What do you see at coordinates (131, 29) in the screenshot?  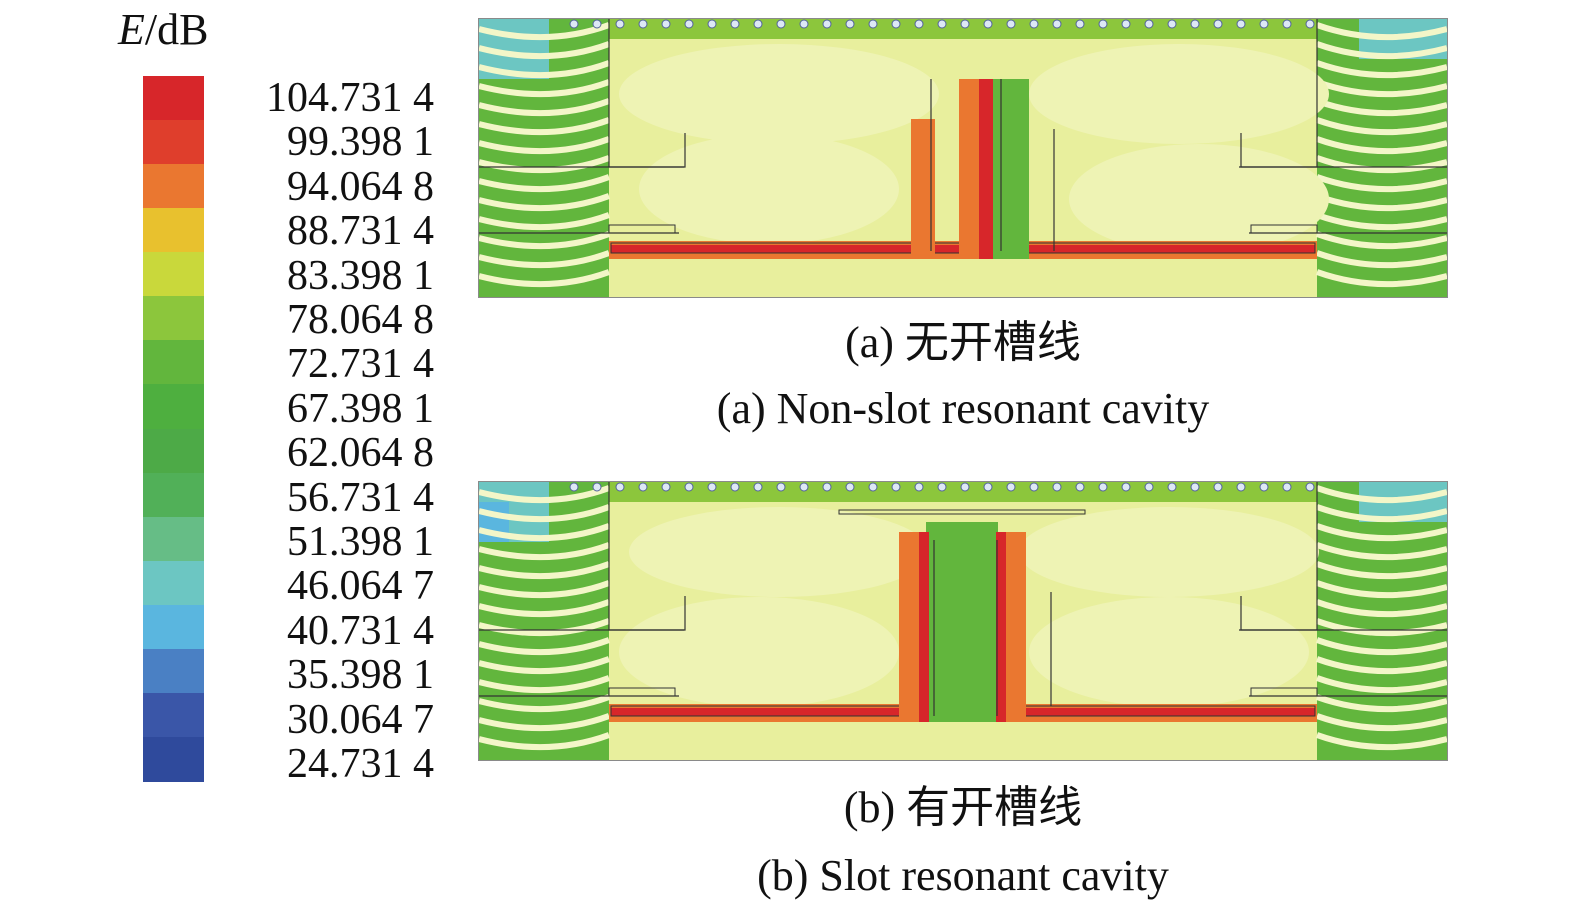 I see `legend-symbol: E` at bounding box center [131, 29].